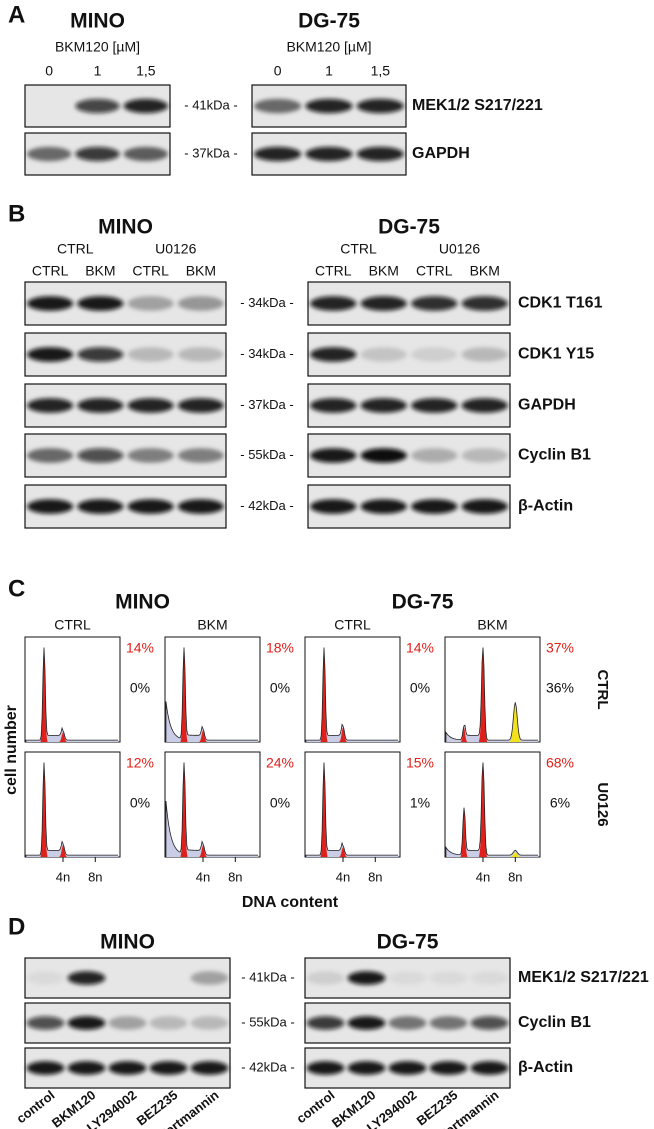 This screenshot has width=654, height=1129. What do you see at coordinates (420, 763) in the screenshot?
I see `stat-red: 15%` at bounding box center [420, 763].